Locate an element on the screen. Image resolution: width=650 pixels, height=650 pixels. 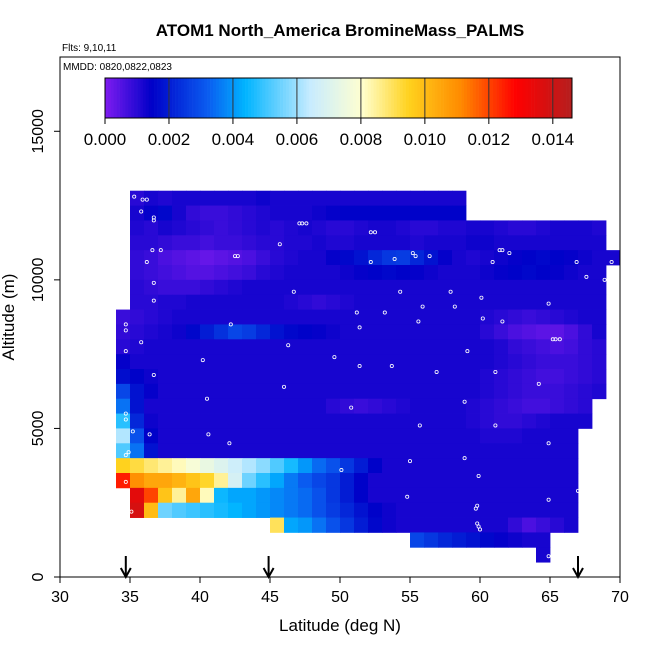
colorbar-tick-label: 0.008 is located at coordinates (361, 139).